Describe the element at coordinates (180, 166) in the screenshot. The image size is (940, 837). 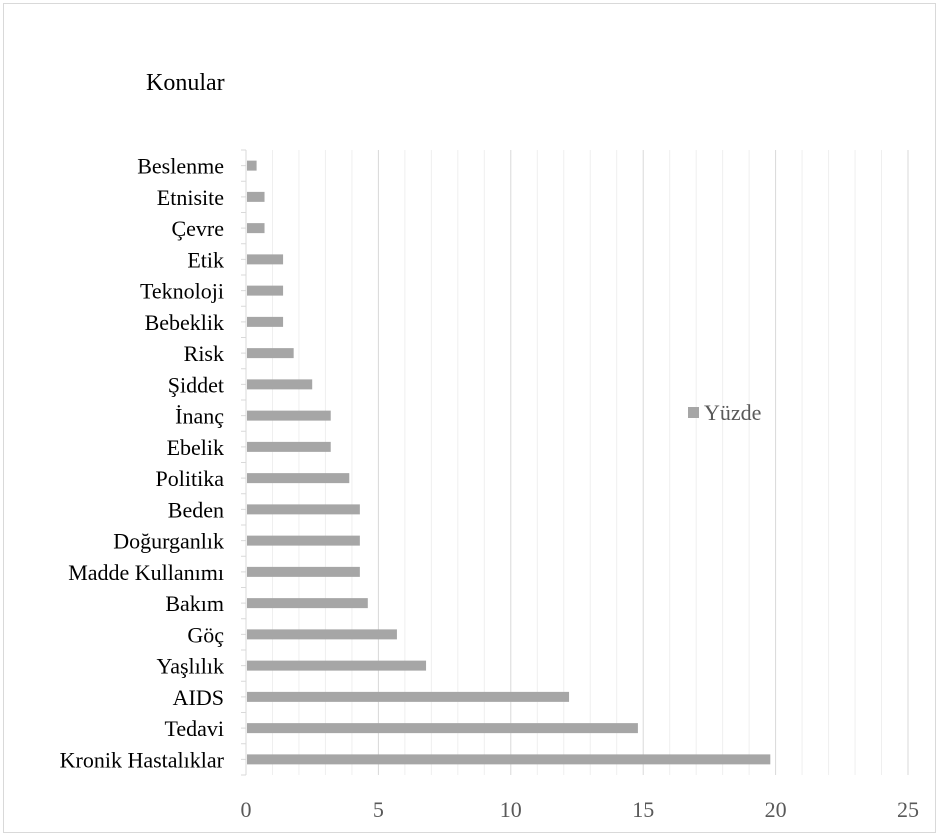
I see `category-label: Beslenme` at that location.